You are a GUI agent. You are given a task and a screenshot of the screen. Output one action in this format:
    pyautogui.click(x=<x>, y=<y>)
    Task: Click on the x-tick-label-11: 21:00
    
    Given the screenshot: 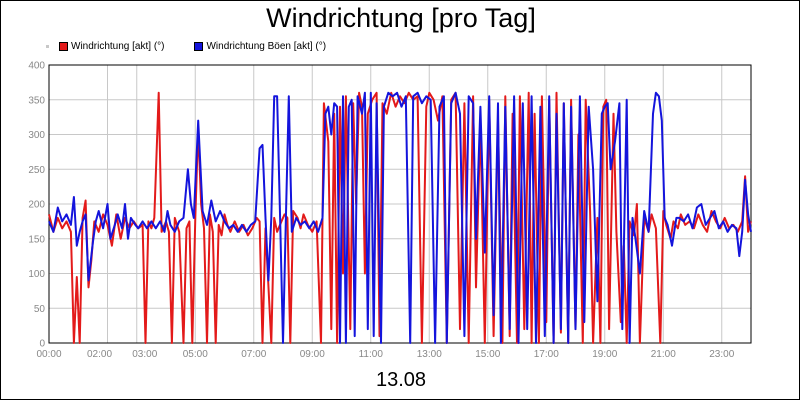 What is the action you would take?
    pyautogui.click(x=663, y=354)
    